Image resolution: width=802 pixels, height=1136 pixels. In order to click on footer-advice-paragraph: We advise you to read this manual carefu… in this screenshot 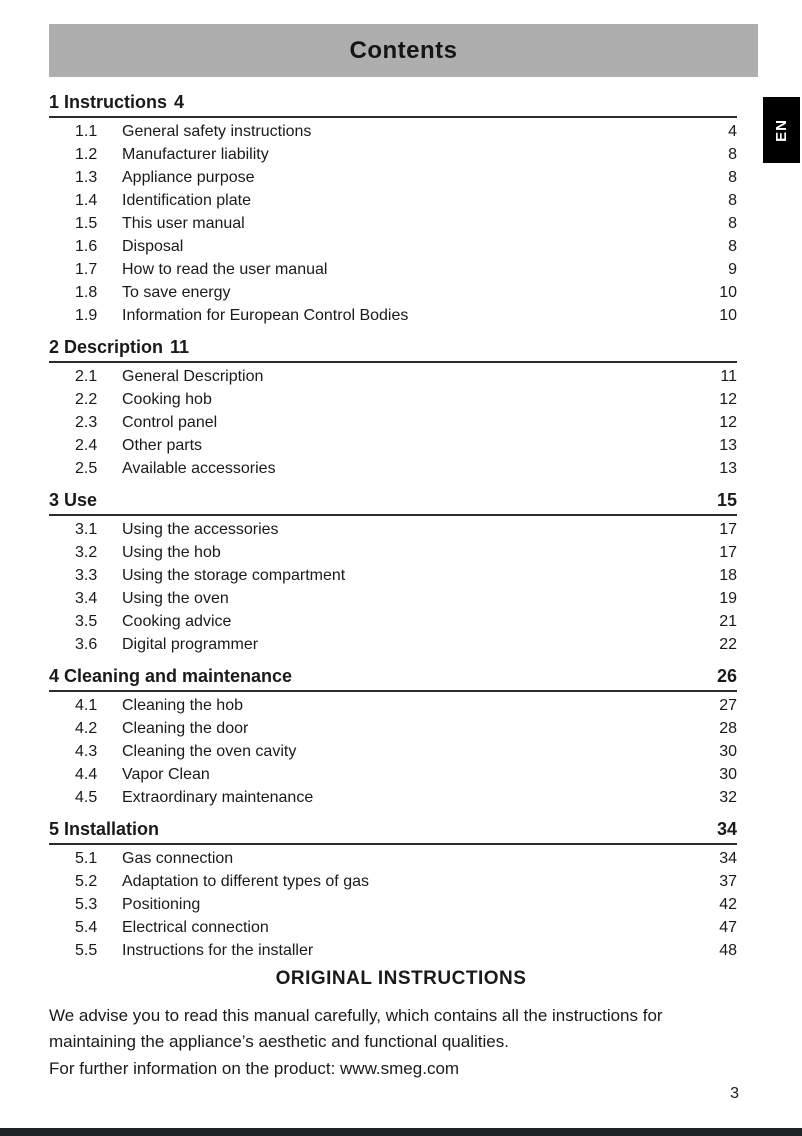, I will do `click(356, 1028)`.